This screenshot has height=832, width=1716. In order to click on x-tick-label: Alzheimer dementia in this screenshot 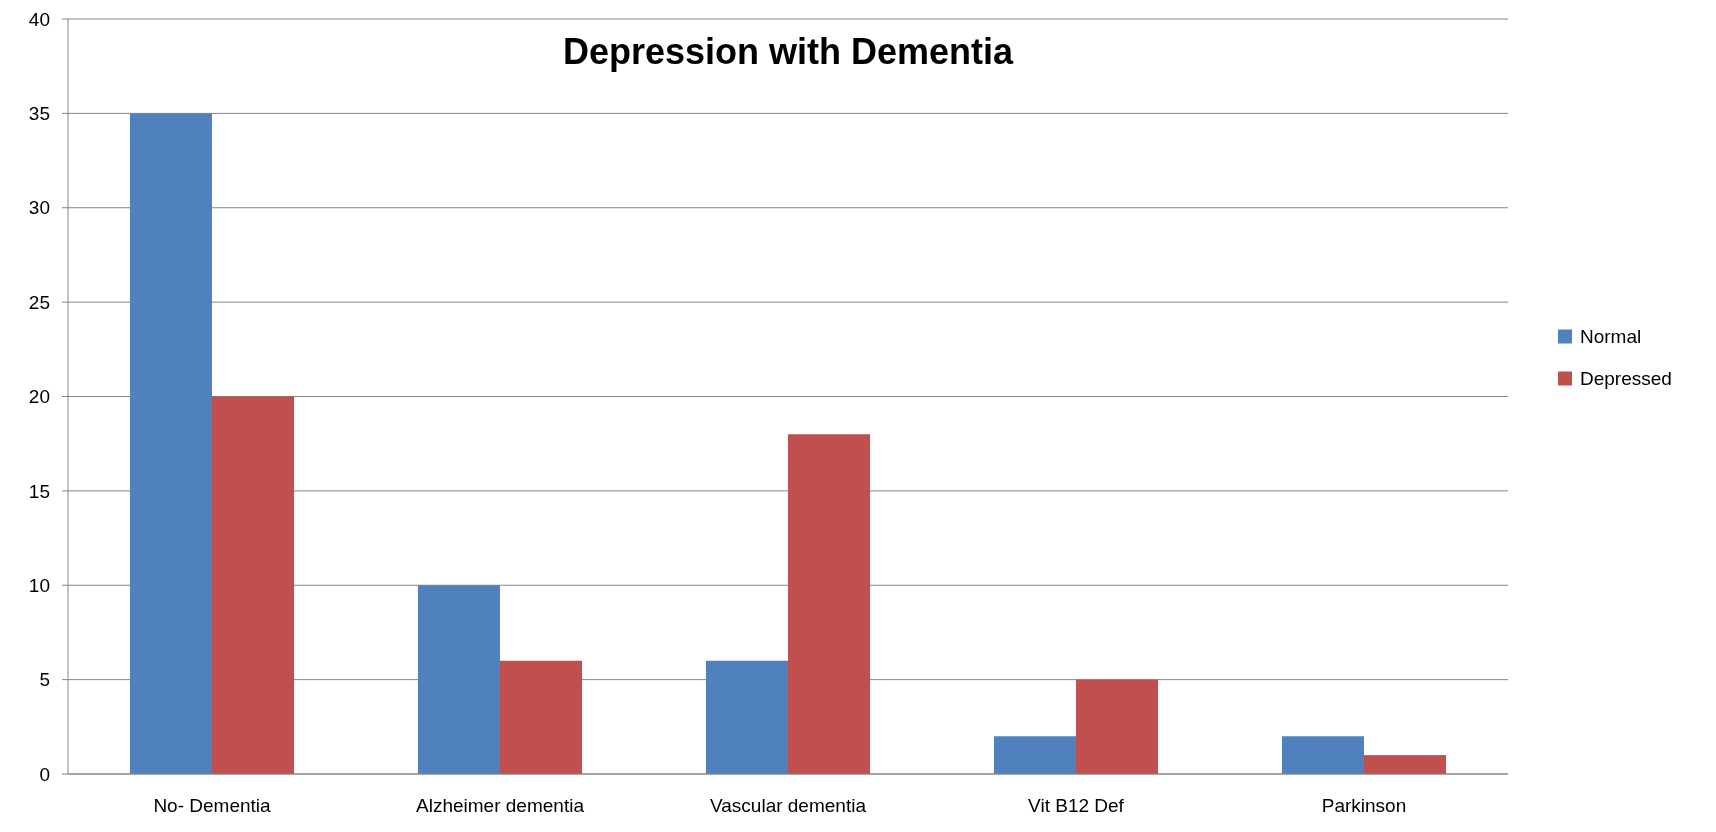, I will do `click(500, 805)`.